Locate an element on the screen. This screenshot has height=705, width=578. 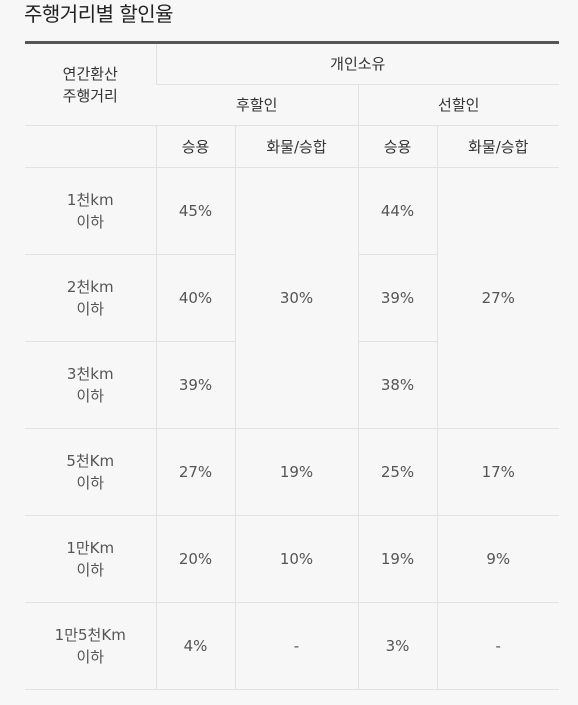
table-row: 1만5천Km 이하 4% - 3% - is located at coordinates (292, 646).